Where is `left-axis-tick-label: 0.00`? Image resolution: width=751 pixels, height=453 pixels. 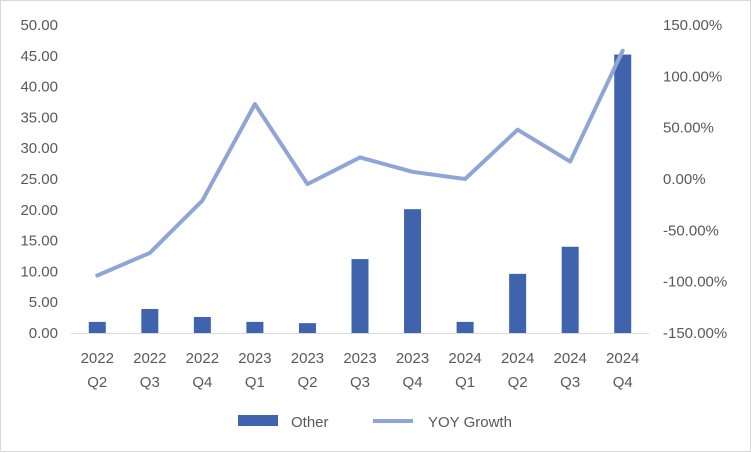 left-axis-tick-label: 0.00 is located at coordinates (43, 333).